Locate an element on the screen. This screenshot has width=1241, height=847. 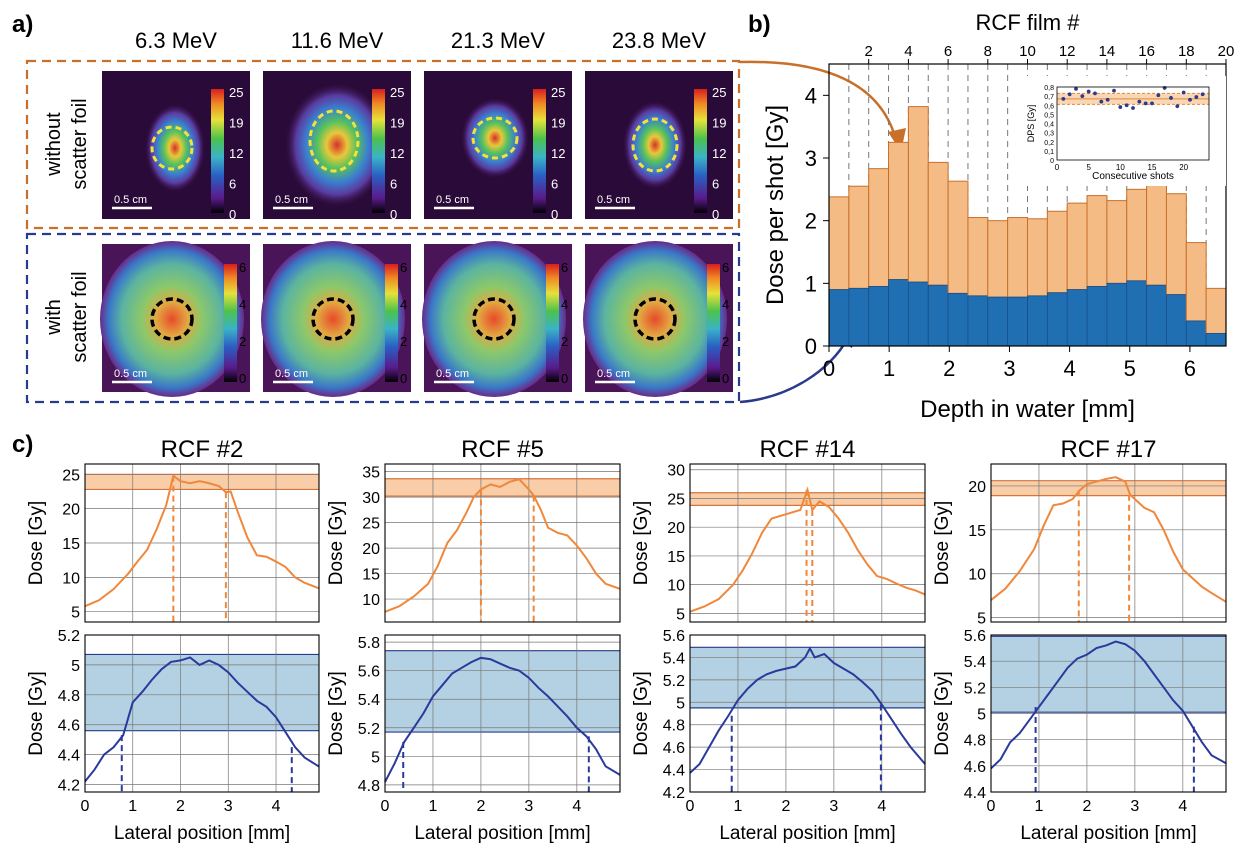
colorbar-tick: 25 is located at coordinates (558, 92).